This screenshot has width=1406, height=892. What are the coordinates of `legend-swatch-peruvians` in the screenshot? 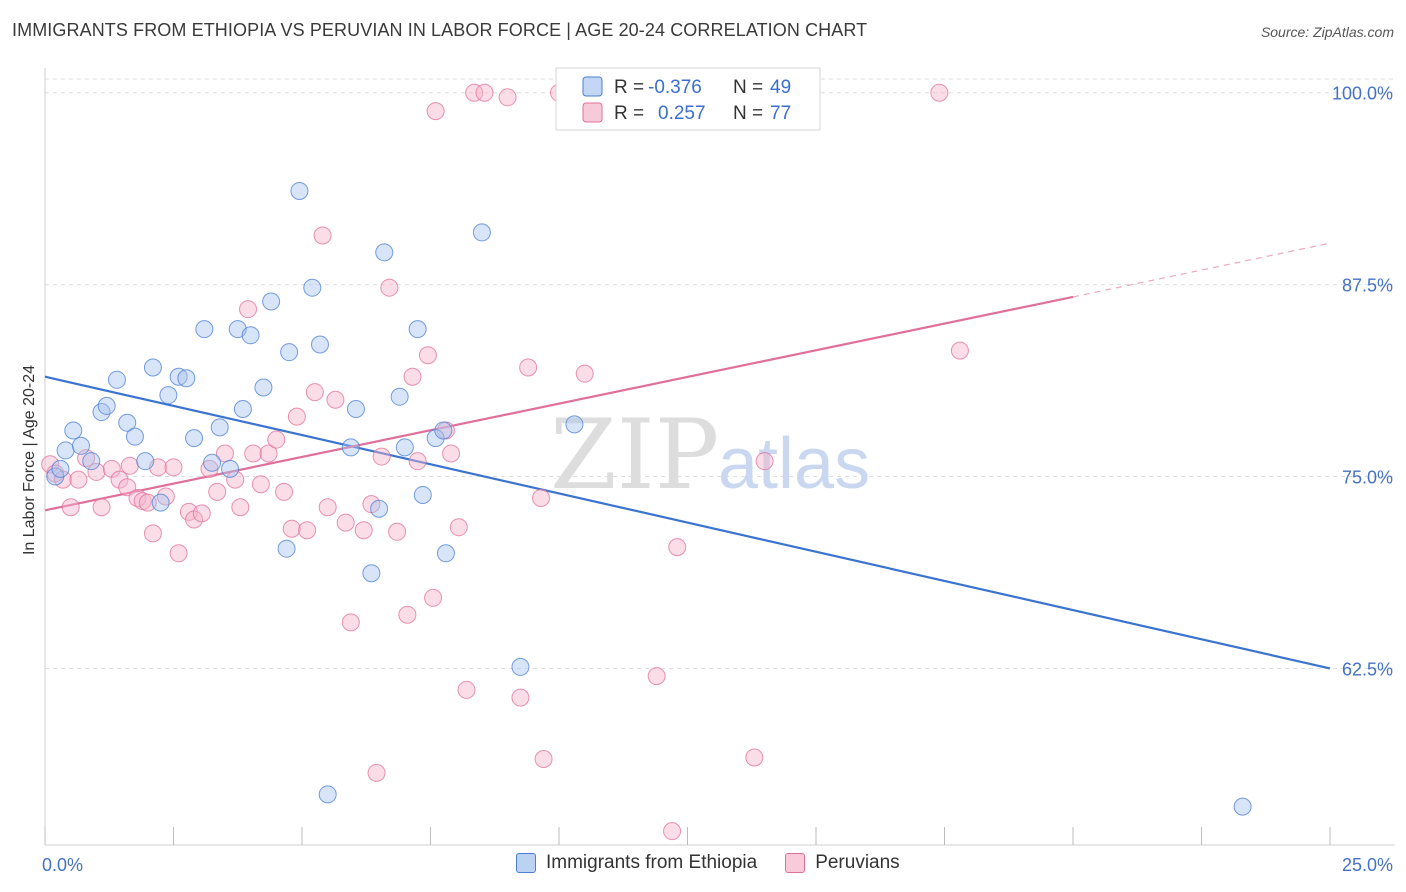 It's located at (592, 112).